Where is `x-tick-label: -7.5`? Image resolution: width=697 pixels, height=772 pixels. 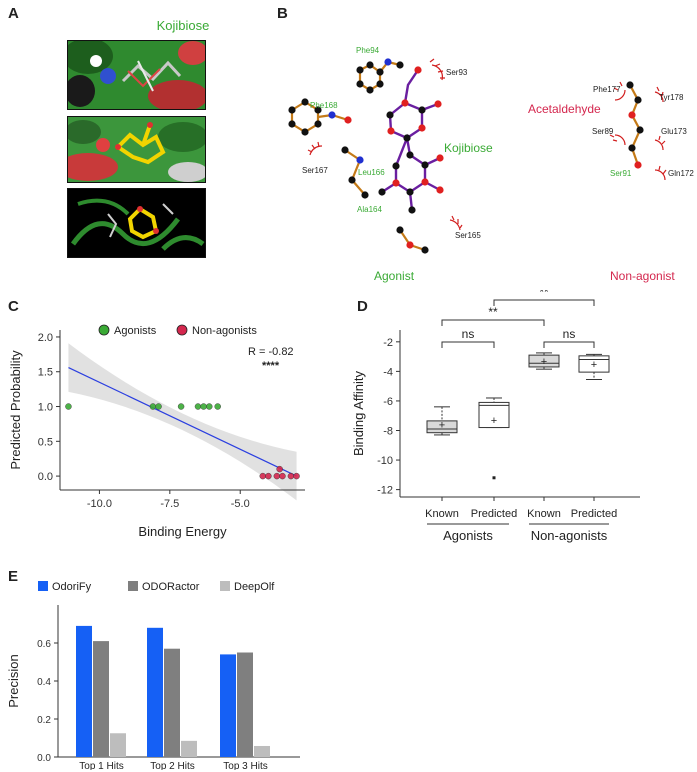
x-tick-label: -7.5 is located at coordinates (169, 504).